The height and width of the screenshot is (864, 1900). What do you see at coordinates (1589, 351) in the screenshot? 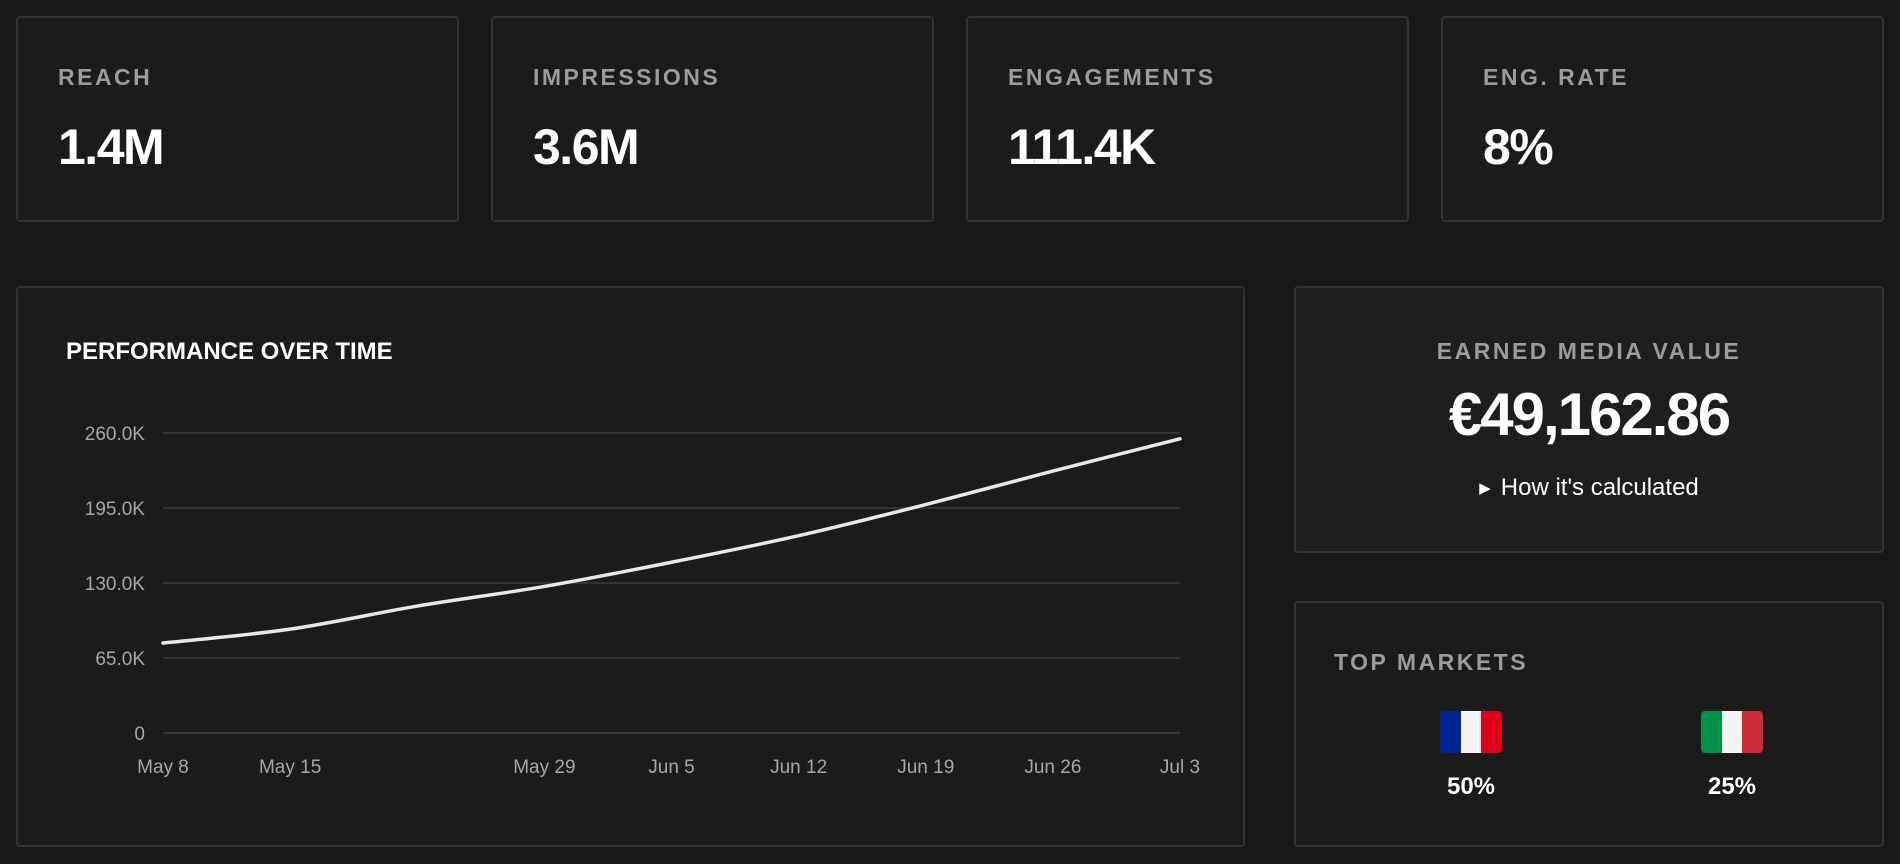
I see `emv-label: EARNED MEDIA VALUE` at bounding box center [1589, 351].